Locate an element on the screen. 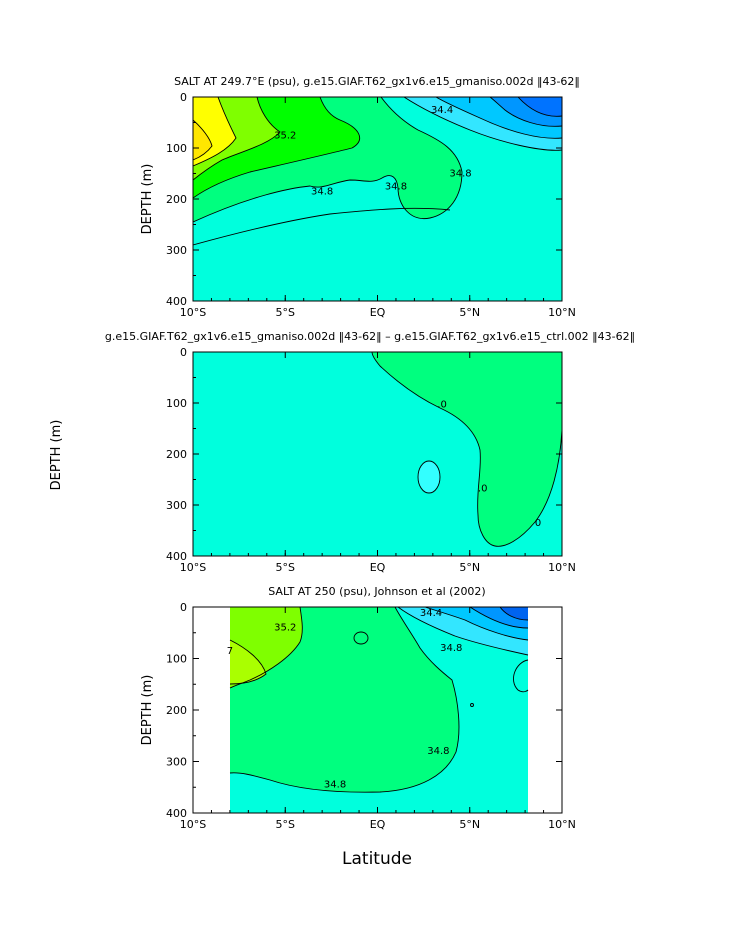 The width and height of the screenshot is (733, 945). panel-3-contour-fill-island is located at coordinates (361, 638).